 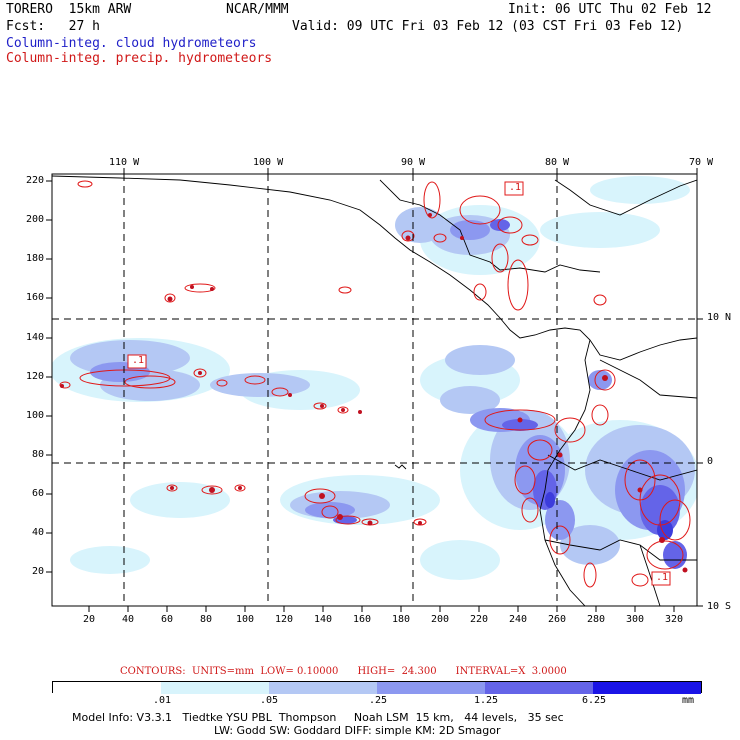 I want to click on grid-y-label: 220, so click(x=35, y=180).